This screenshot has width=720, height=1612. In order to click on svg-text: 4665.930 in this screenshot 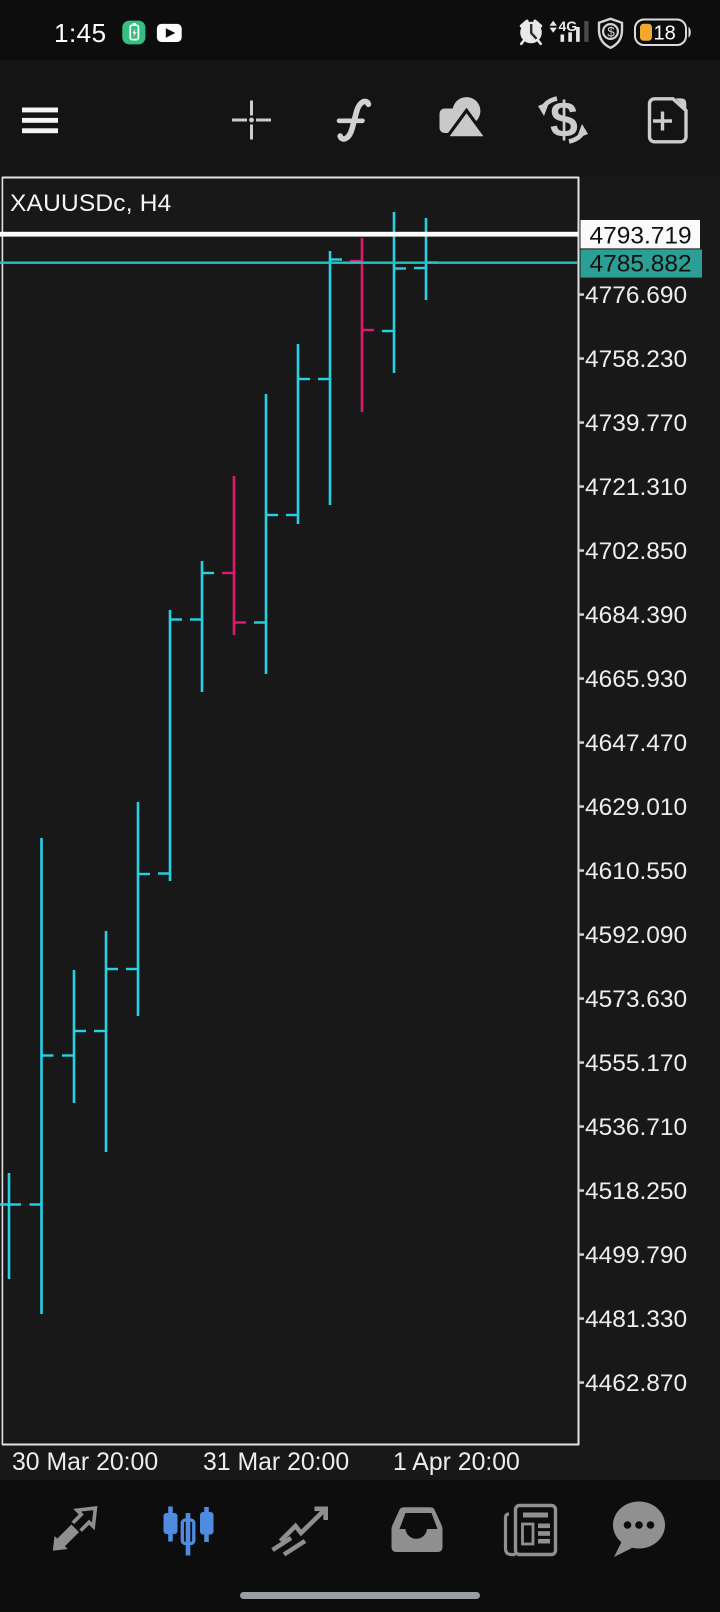, I will do `click(636, 679)`.